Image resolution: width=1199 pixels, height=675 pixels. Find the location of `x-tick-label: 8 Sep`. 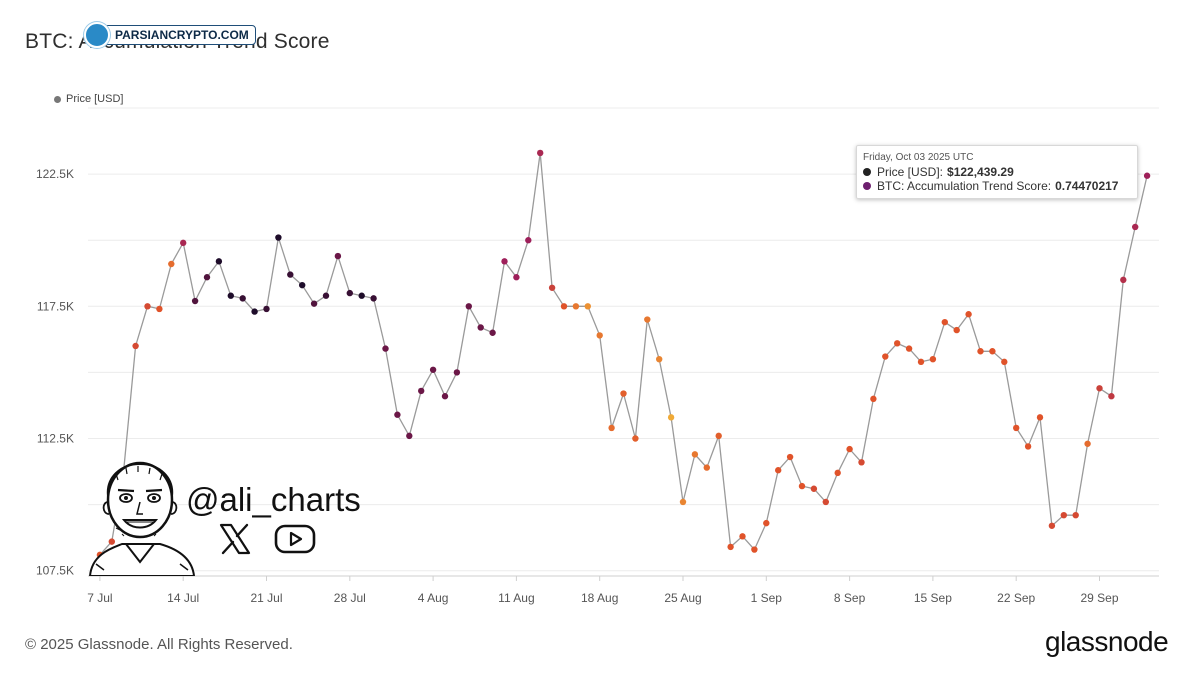

x-tick-label: 8 Sep is located at coordinates (850, 598).